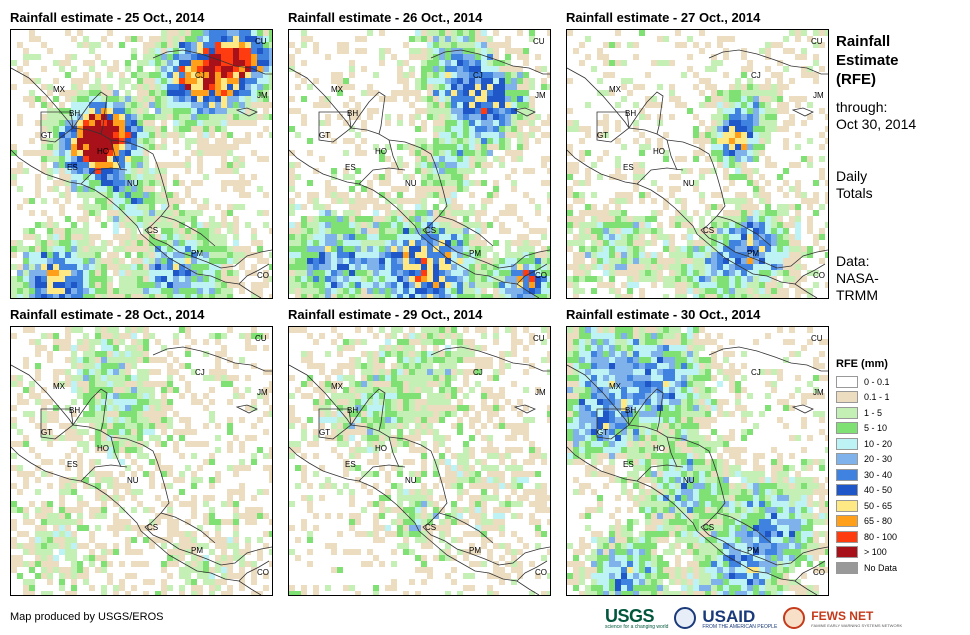 This screenshot has width=970, height=635. Describe the element at coordinates (263, 275) in the screenshot. I see `country-label: CO` at that location.